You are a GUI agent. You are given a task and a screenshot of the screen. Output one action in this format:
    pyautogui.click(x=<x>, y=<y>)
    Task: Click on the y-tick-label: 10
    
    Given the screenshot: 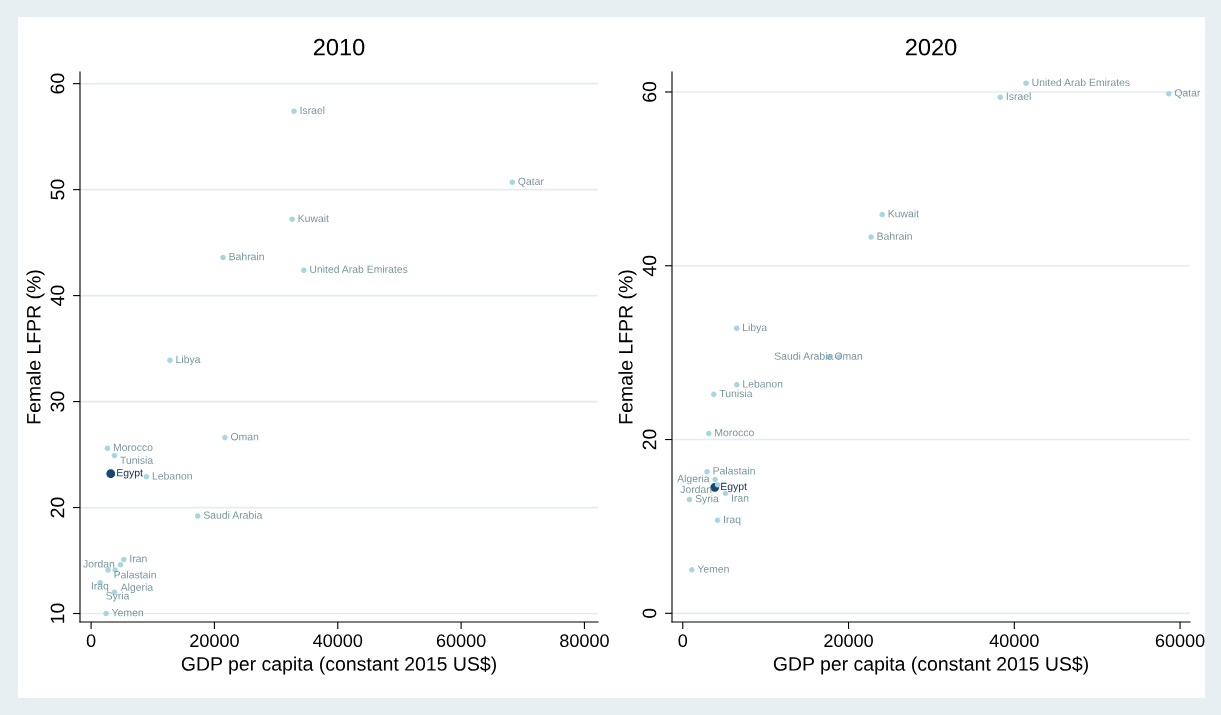 What is the action you would take?
    pyautogui.click(x=57, y=613)
    